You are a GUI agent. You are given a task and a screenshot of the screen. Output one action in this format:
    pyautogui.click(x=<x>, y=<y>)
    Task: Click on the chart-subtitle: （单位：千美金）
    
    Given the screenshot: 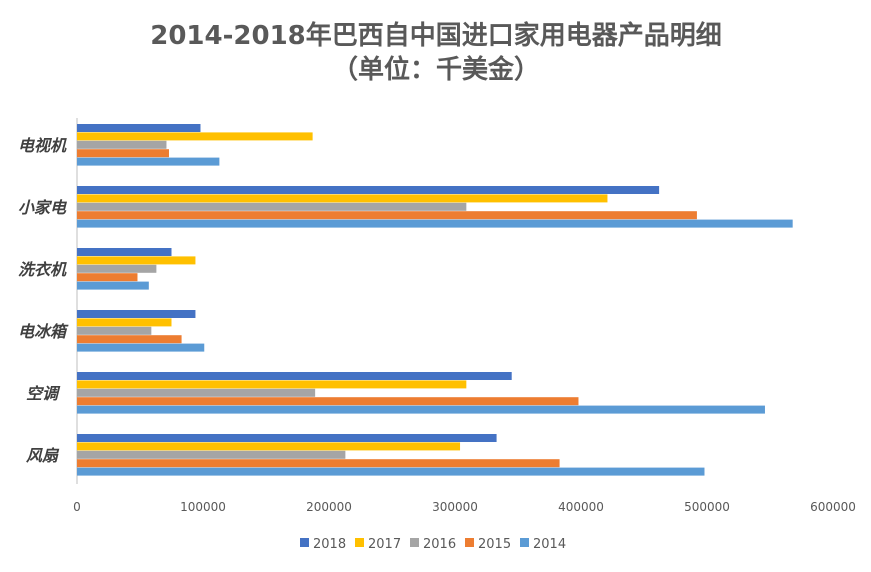 What is the action you would take?
    pyautogui.click(x=436, y=69)
    